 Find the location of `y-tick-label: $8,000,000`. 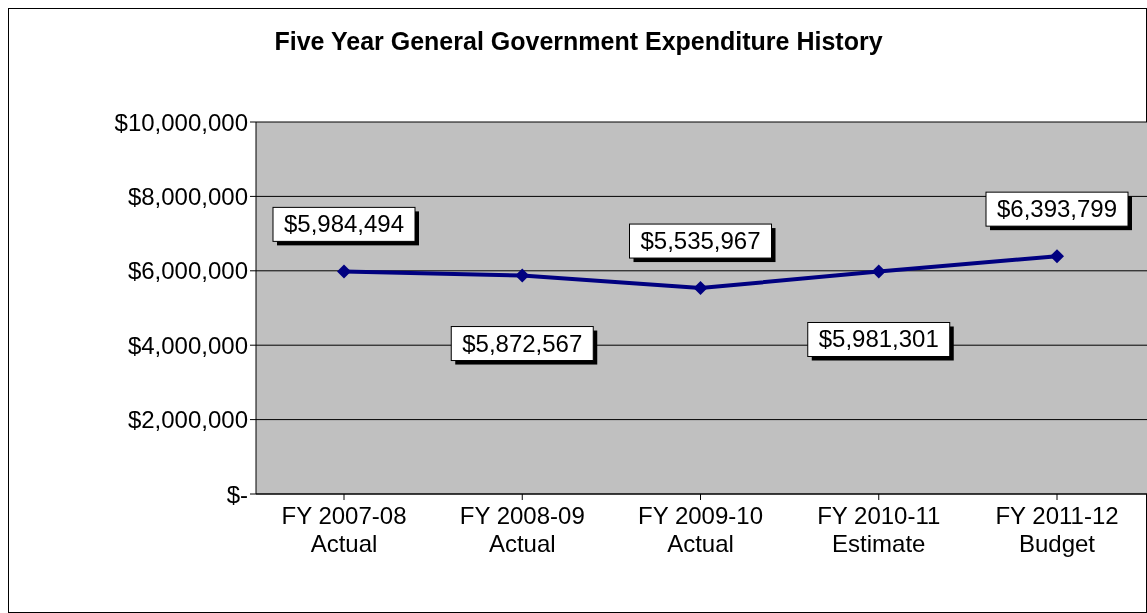

y-tick-label: $8,000,000 is located at coordinates (187, 196).